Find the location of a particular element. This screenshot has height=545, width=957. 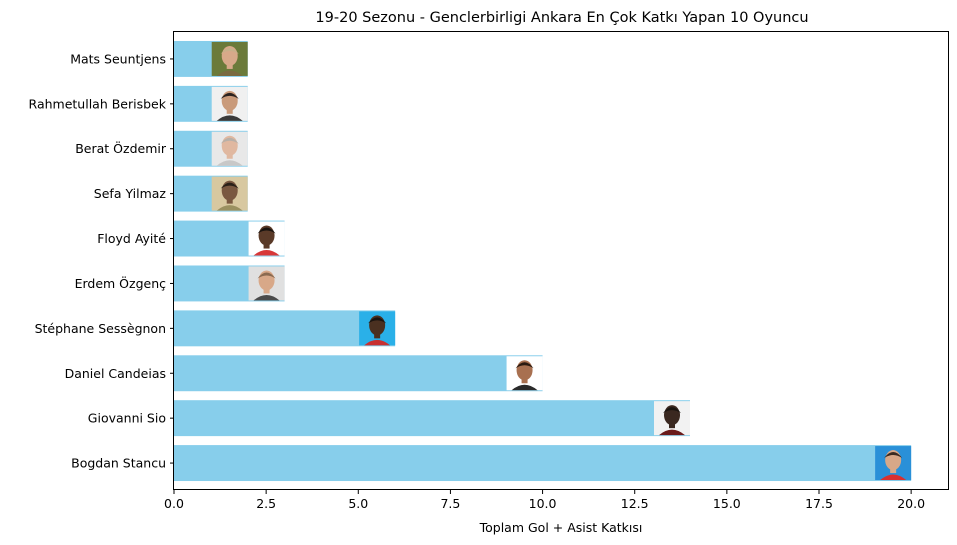

x-tick-label: 20.0 is located at coordinates (911, 503).